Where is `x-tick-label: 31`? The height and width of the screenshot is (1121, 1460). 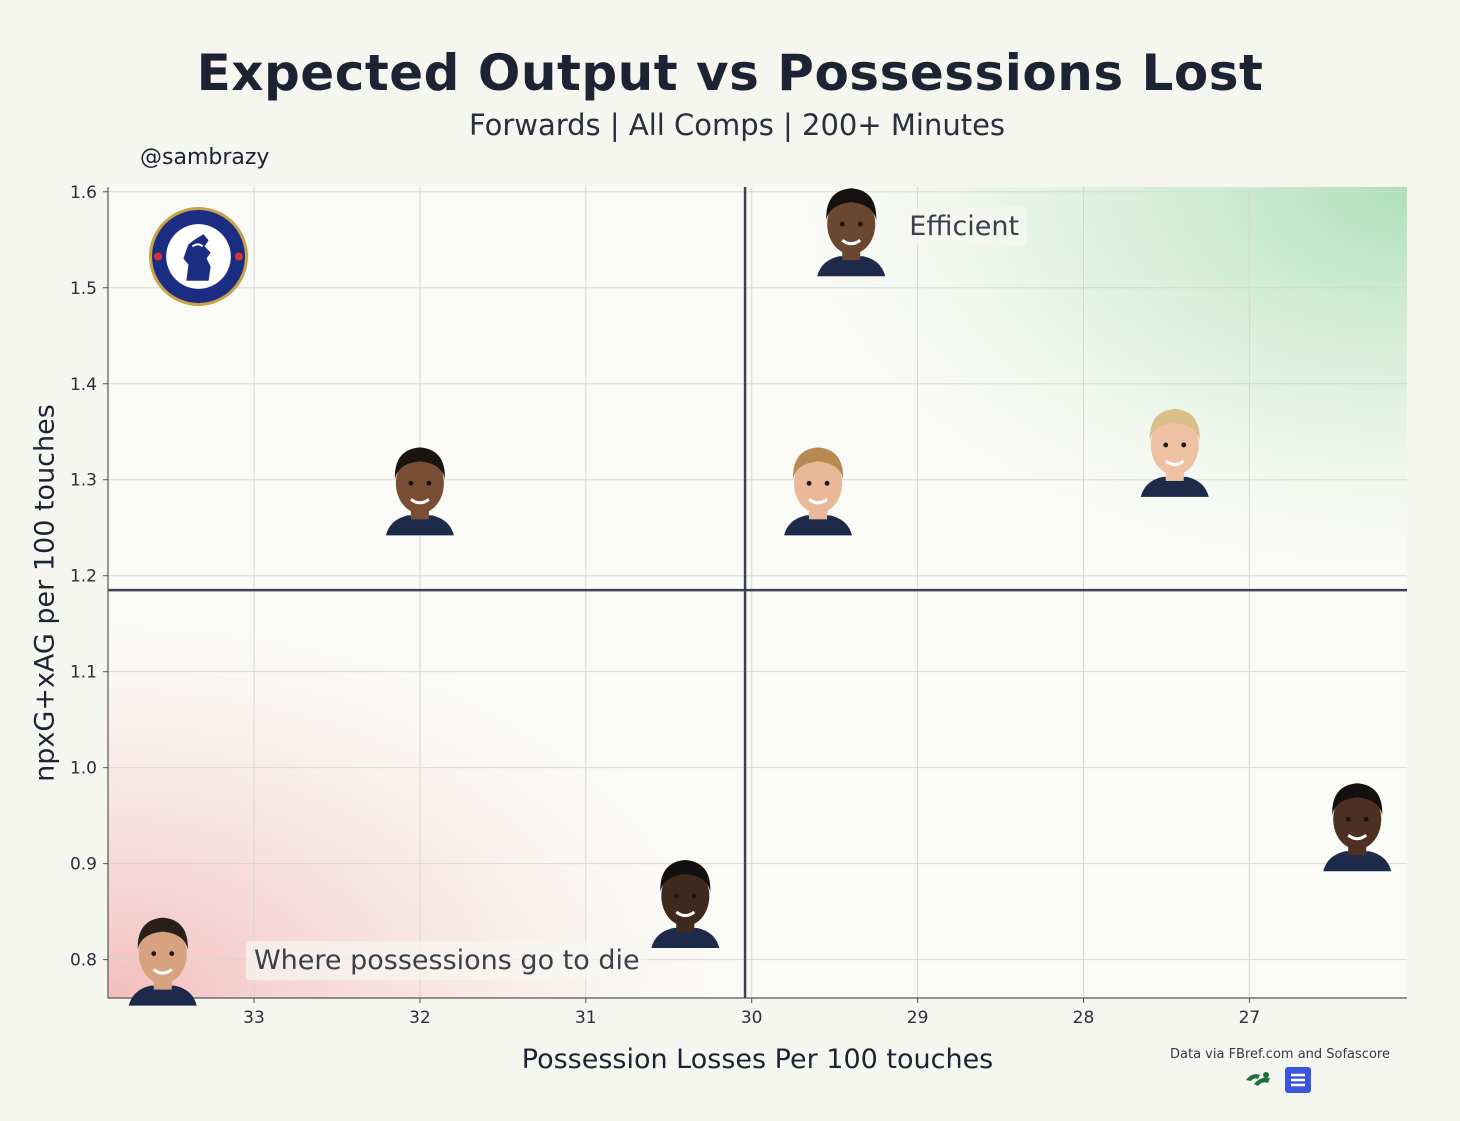
x-tick-label: 31 is located at coordinates (586, 1018).